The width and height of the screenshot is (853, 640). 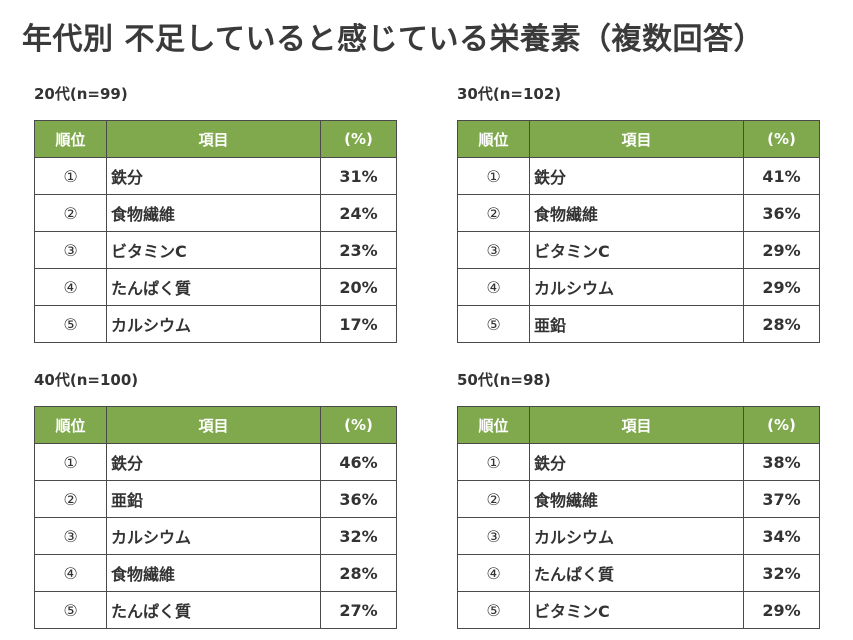 I want to click on table-row: ② 食物繊維 24%, so click(x=215, y=213).